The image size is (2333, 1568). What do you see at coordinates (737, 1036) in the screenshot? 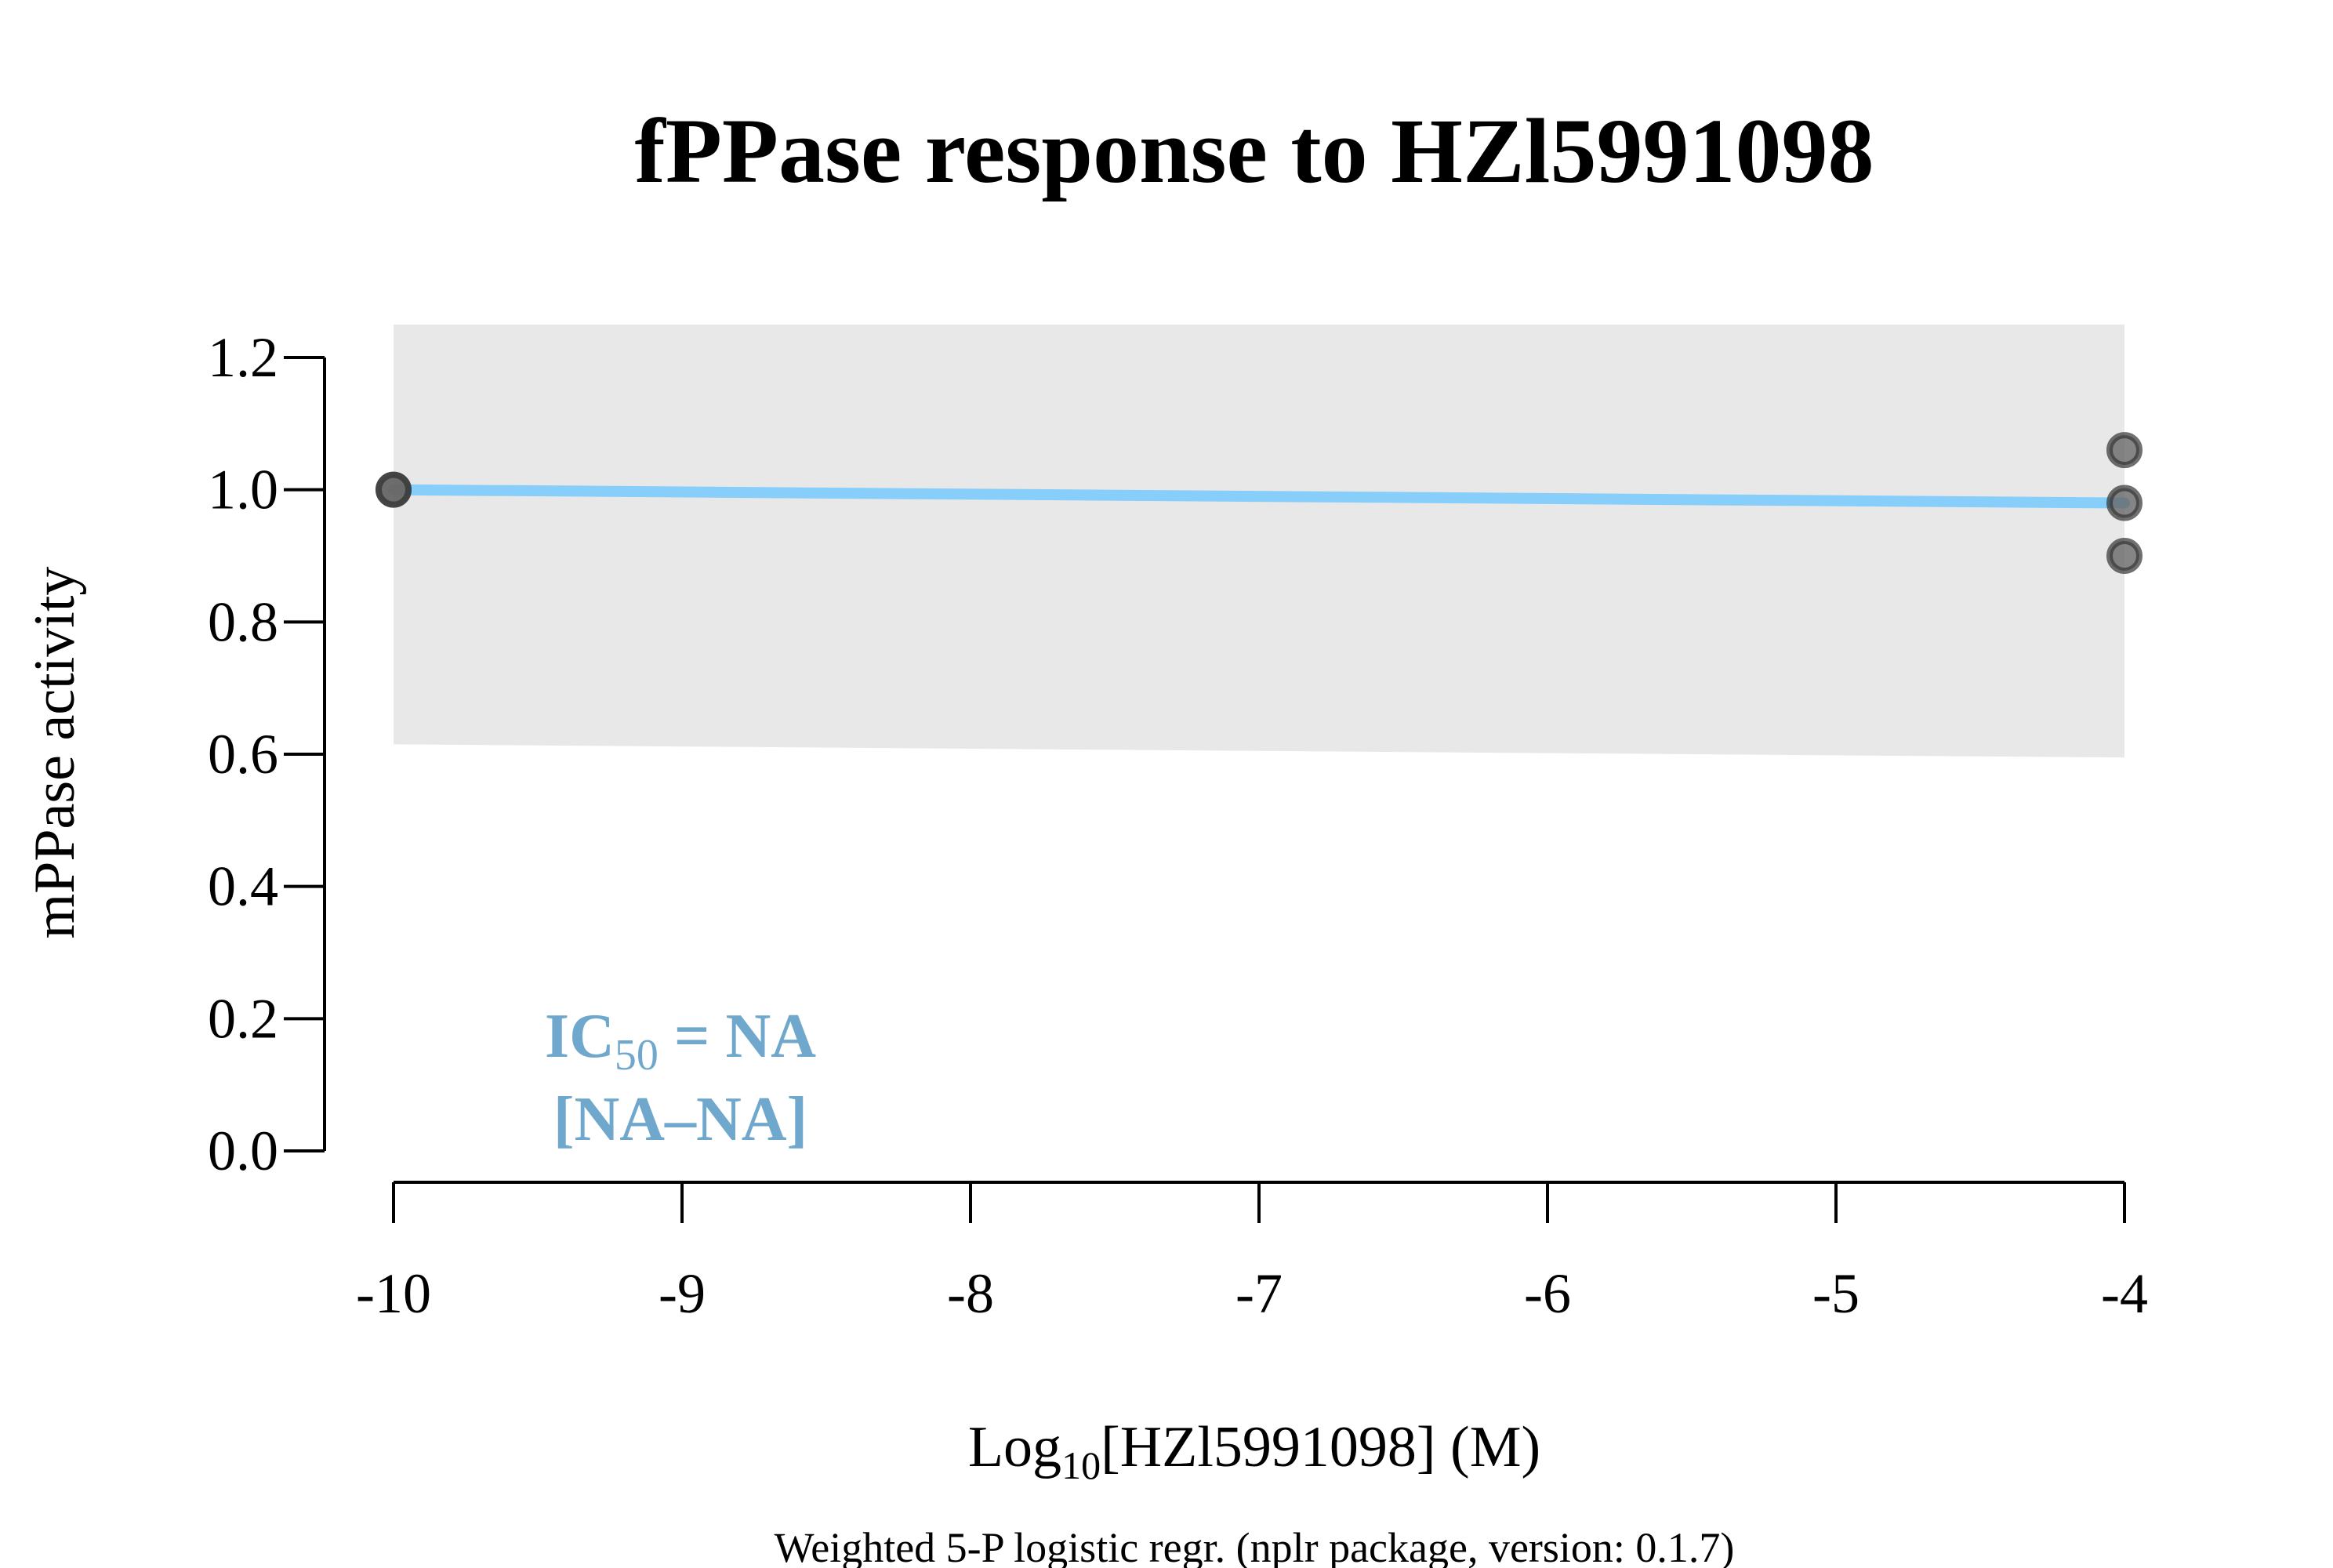
I see `ic50-label-value: = NA` at bounding box center [737, 1036].